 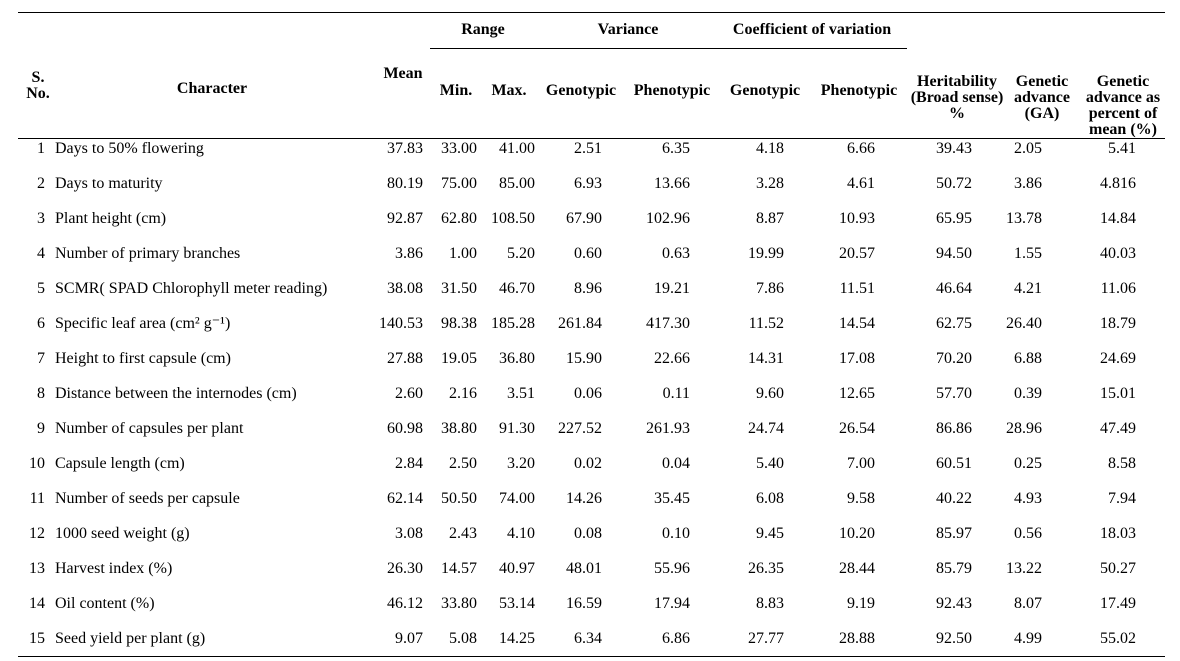 I want to click on value-cell: 11.51, so click(x=857, y=288).